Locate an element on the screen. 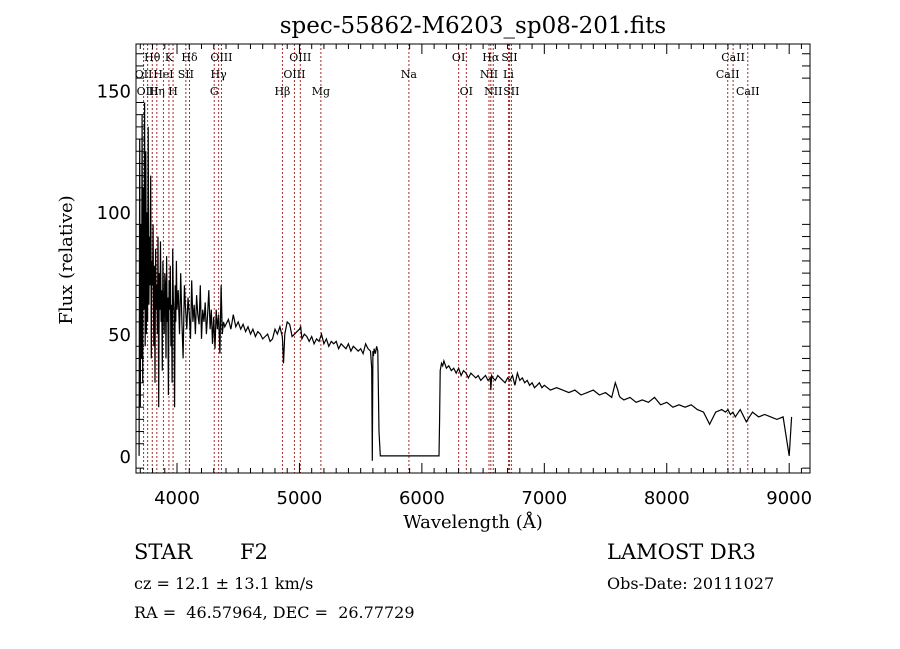 The height and width of the screenshot is (649, 900). line-marker-label: HeI is located at coordinates (163, 74).